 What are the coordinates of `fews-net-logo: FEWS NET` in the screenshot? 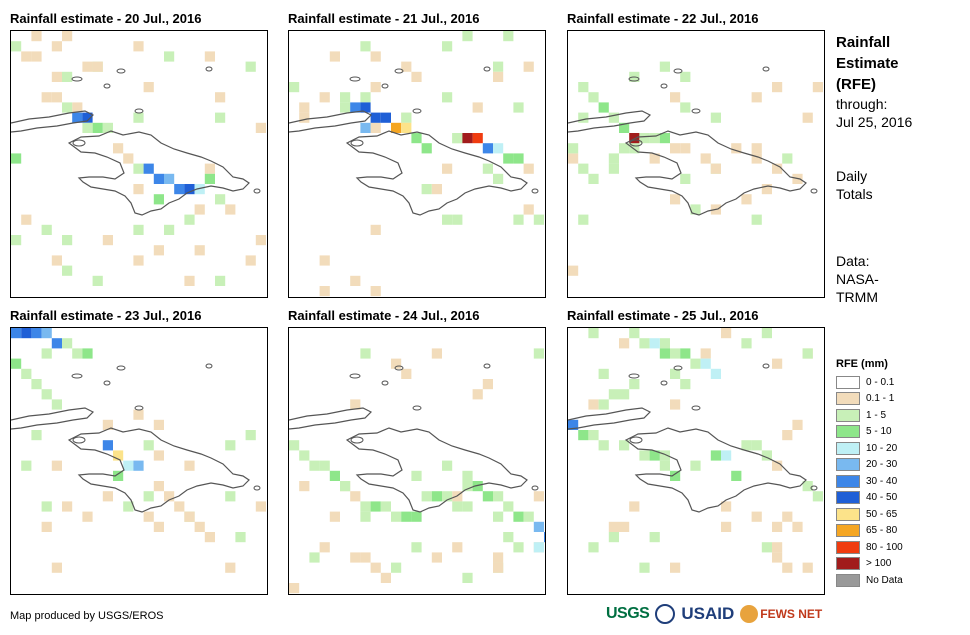 It's located at (781, 614).